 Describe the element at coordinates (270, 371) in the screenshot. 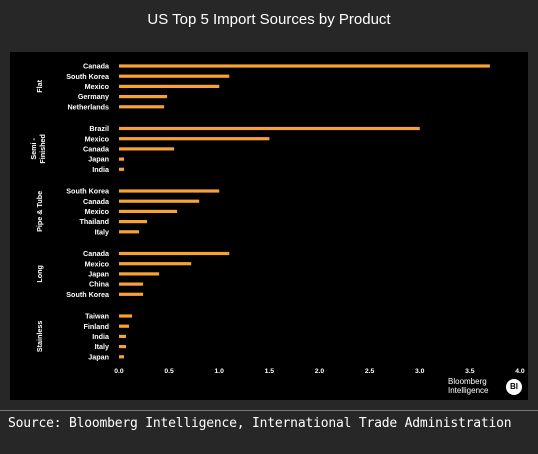

I see `x-tick-label: 1.5` at that location.